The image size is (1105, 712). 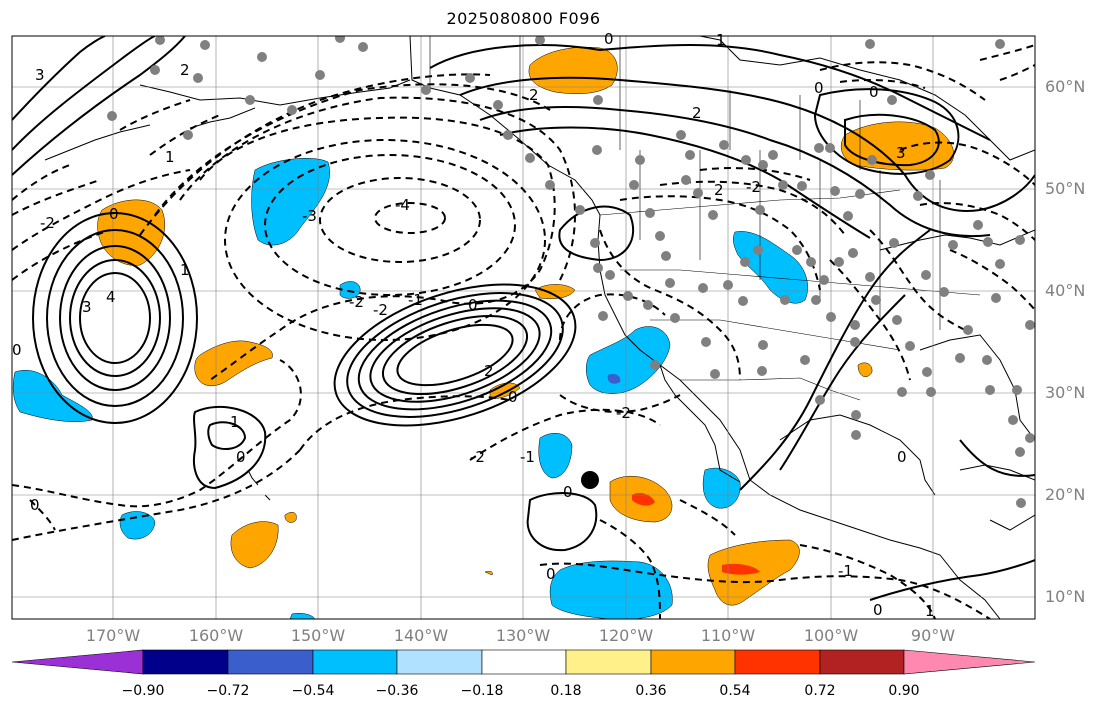 I want to click on lat-label-30n: 30°N, so click(x=1065, y=392).